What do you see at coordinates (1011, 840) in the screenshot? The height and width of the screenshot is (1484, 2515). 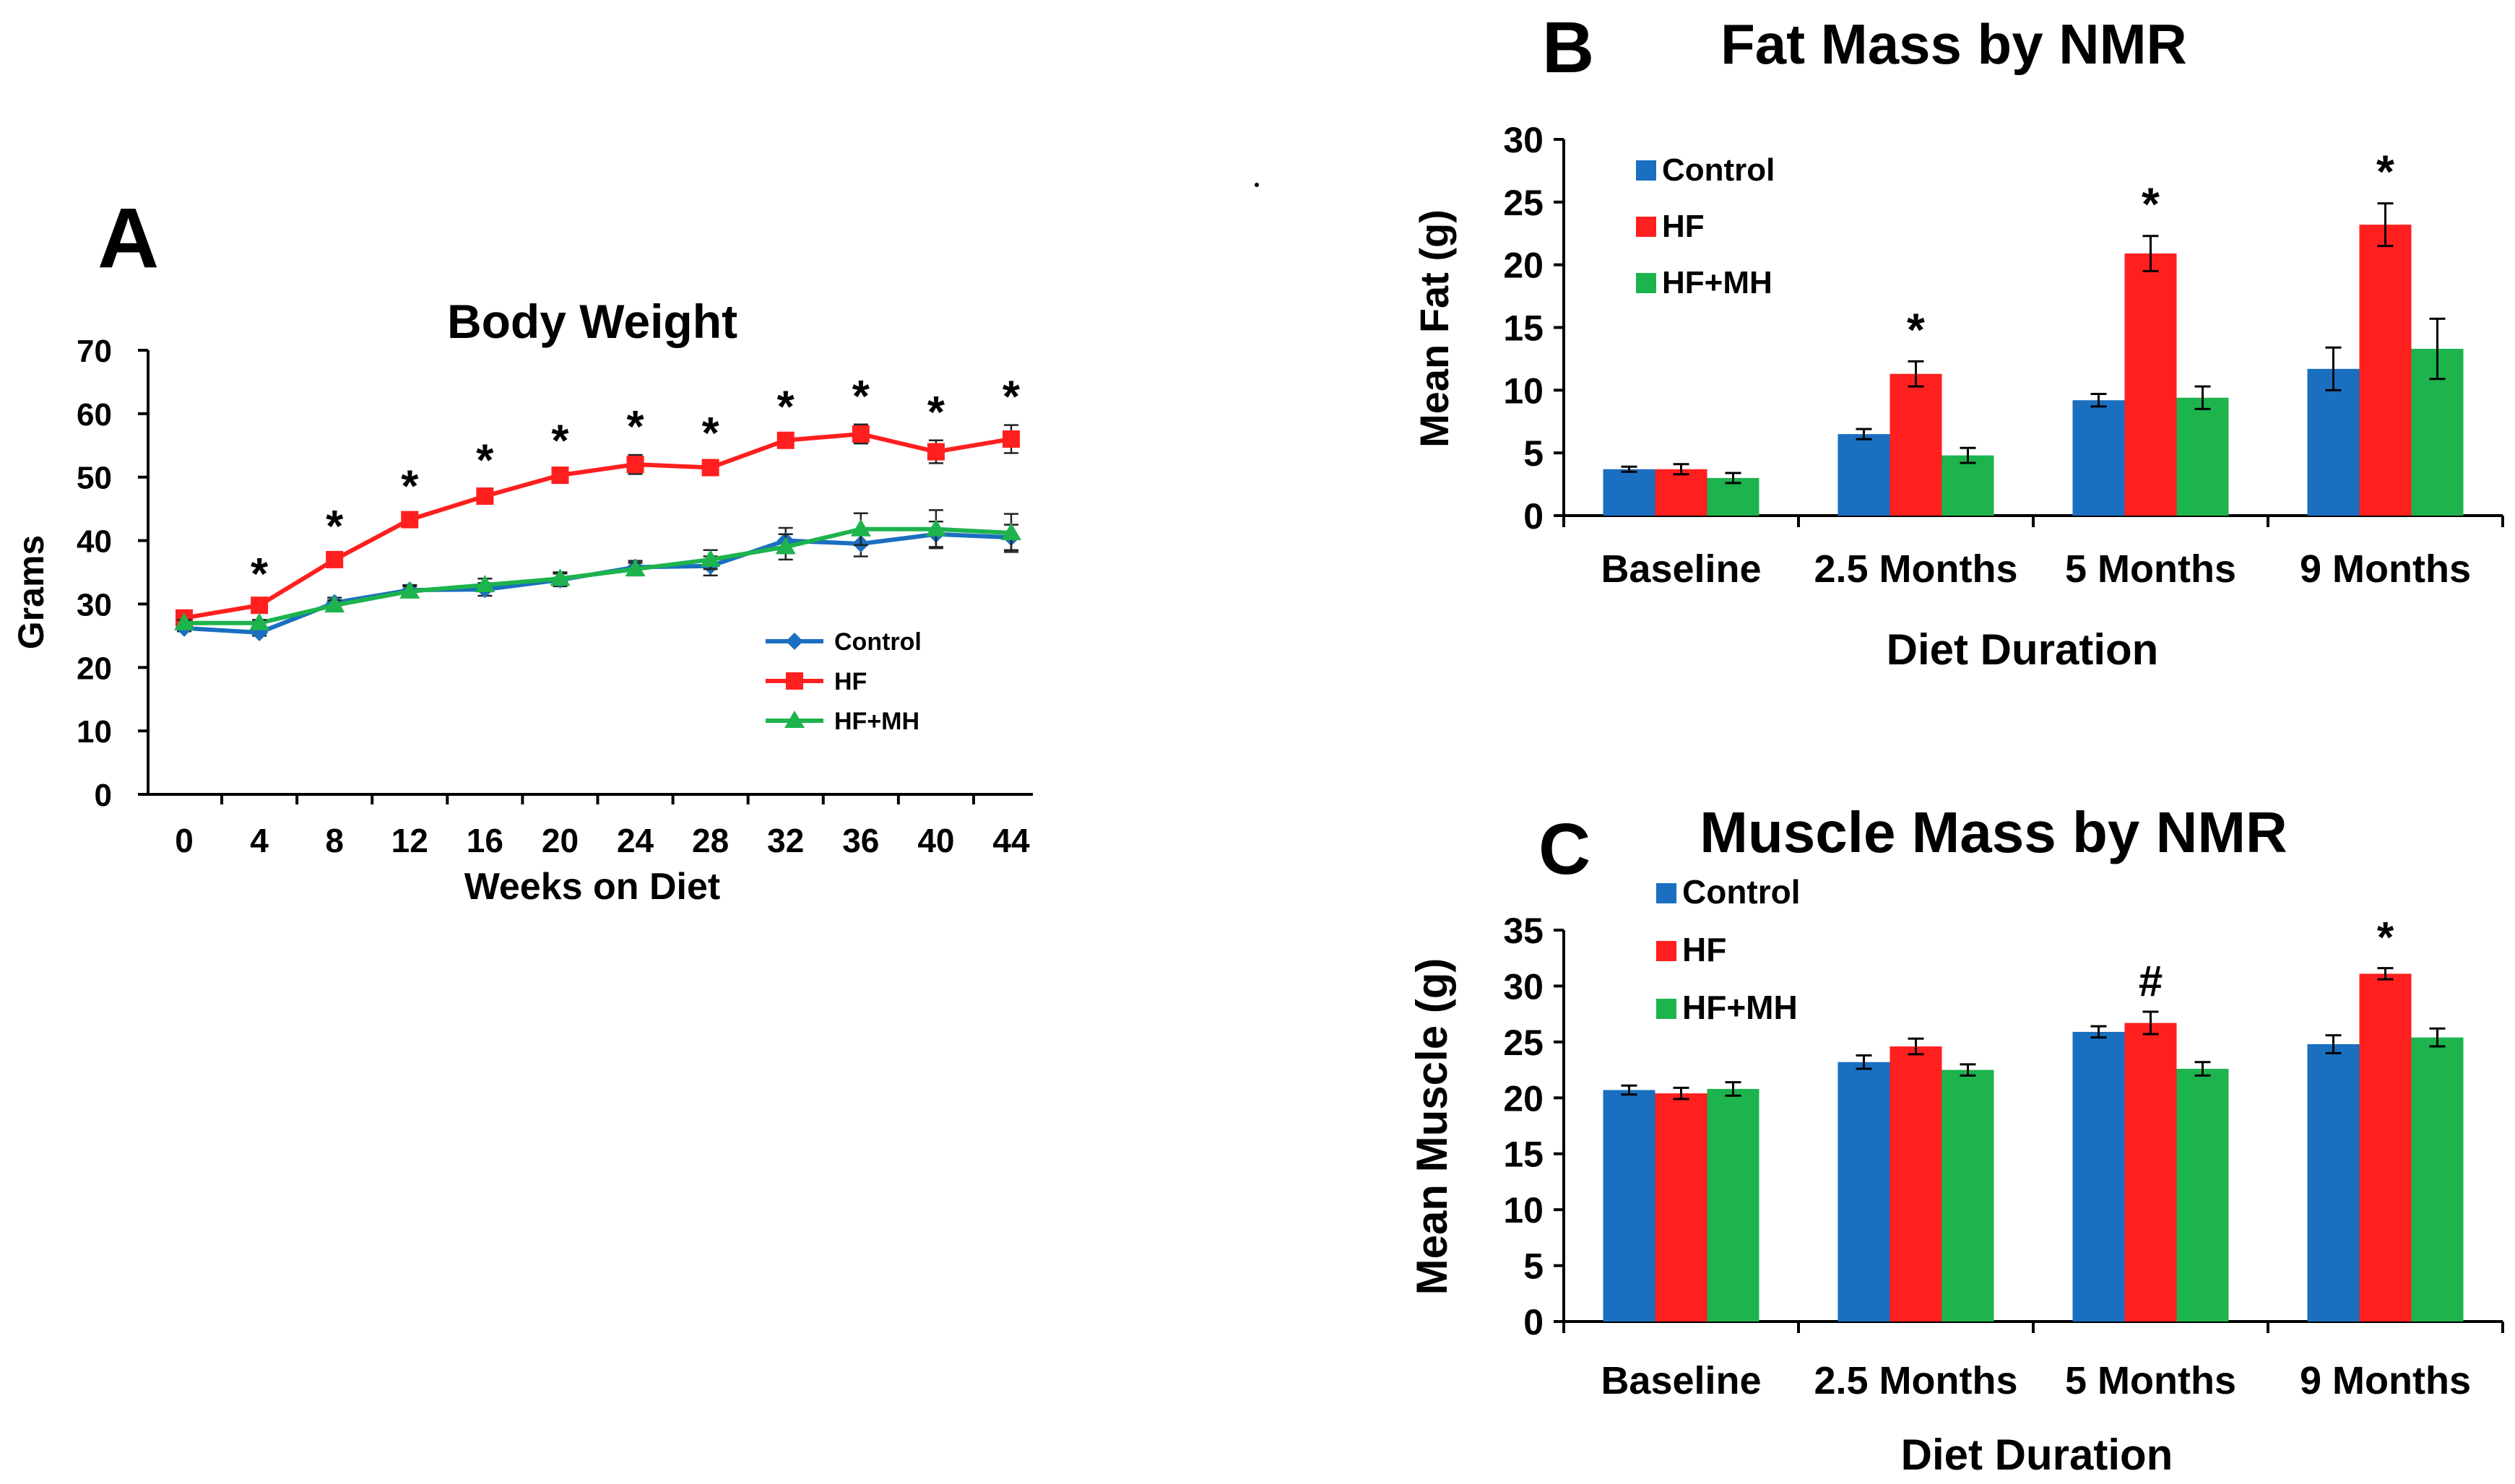 I see `a-x-tick-label: 44` at bounding box center [1011, 840].